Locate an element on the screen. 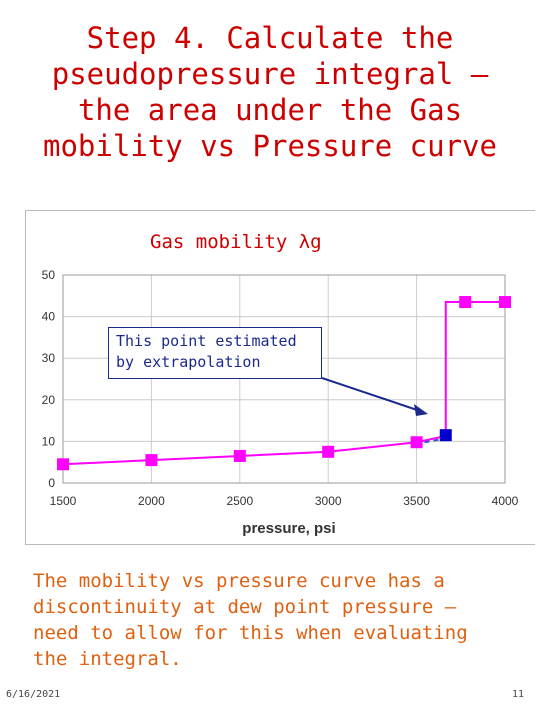  chart-title: Gas mobility λg is located at coordinates (236, 242).